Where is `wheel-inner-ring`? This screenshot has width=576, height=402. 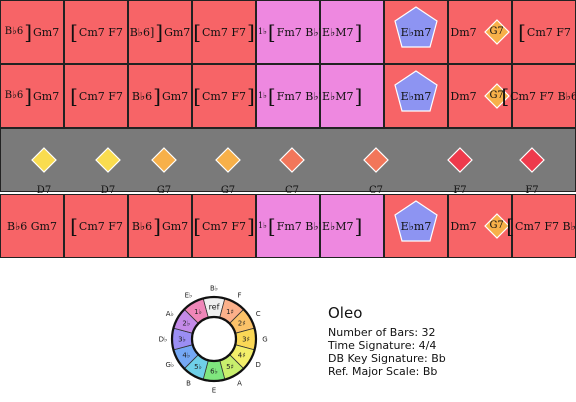 wheel-inner-ring is located at coordinates (214, 339).